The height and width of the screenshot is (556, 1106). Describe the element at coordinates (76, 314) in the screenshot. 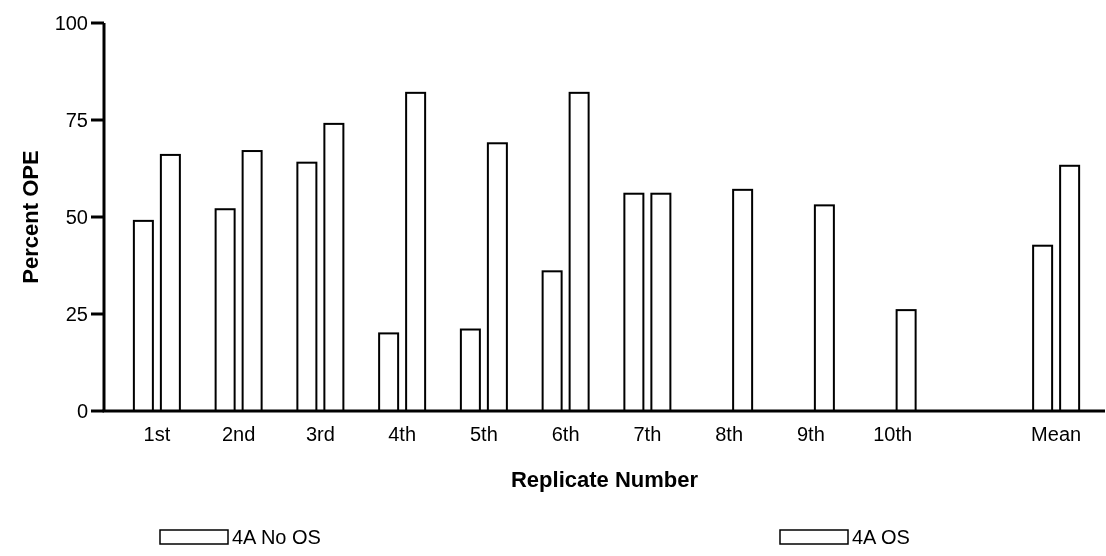

I see `y-tick-label: 25` at that location.